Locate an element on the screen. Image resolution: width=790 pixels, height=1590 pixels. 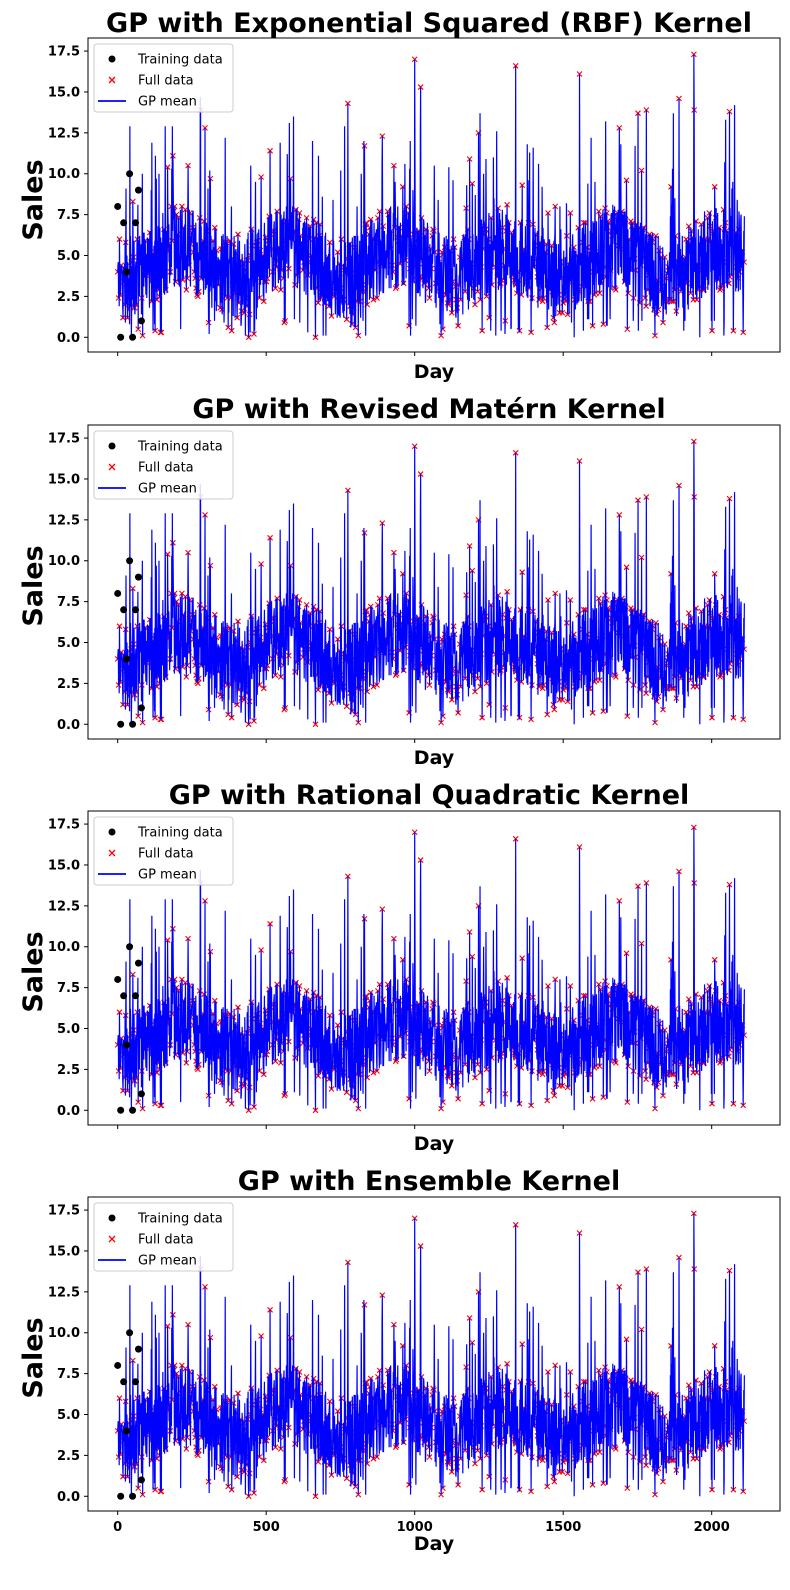
subplot-2-legend: Training data Full data GP mean is located at coordinates (163, 465).